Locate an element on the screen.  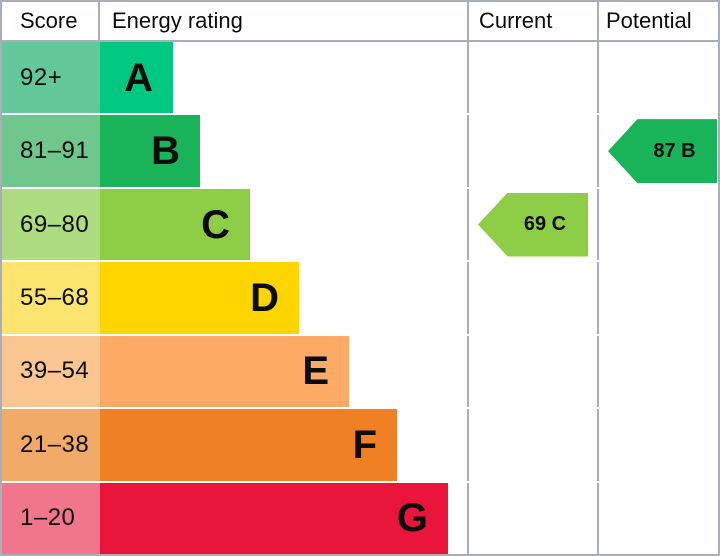
band-bar-d: D is located at coordinates (199, 298).